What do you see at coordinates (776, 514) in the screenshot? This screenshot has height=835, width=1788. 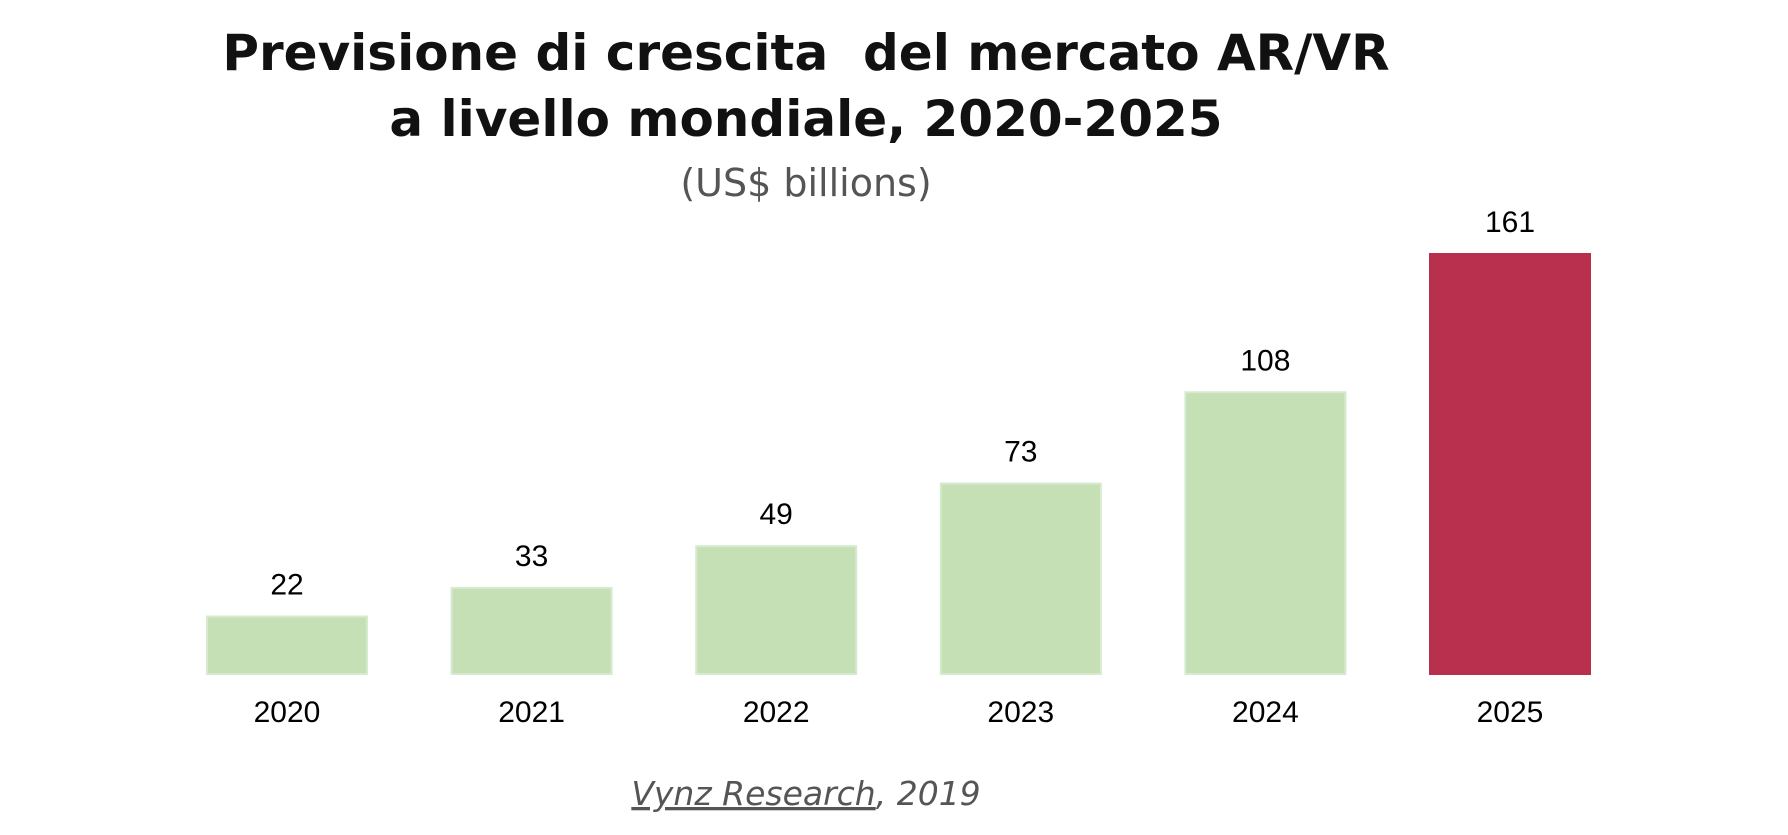 I see `data-label: 49` at bounding box center [776, 514].